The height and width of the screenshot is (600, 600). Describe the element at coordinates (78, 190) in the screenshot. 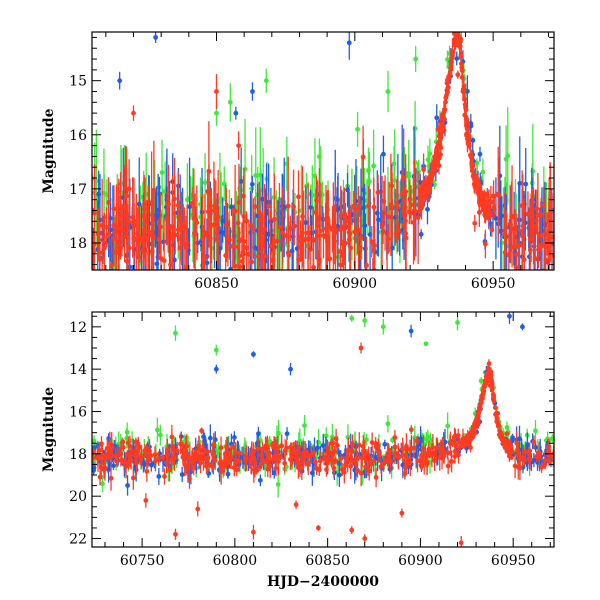

I see `y-tick-label: 17` at that location.